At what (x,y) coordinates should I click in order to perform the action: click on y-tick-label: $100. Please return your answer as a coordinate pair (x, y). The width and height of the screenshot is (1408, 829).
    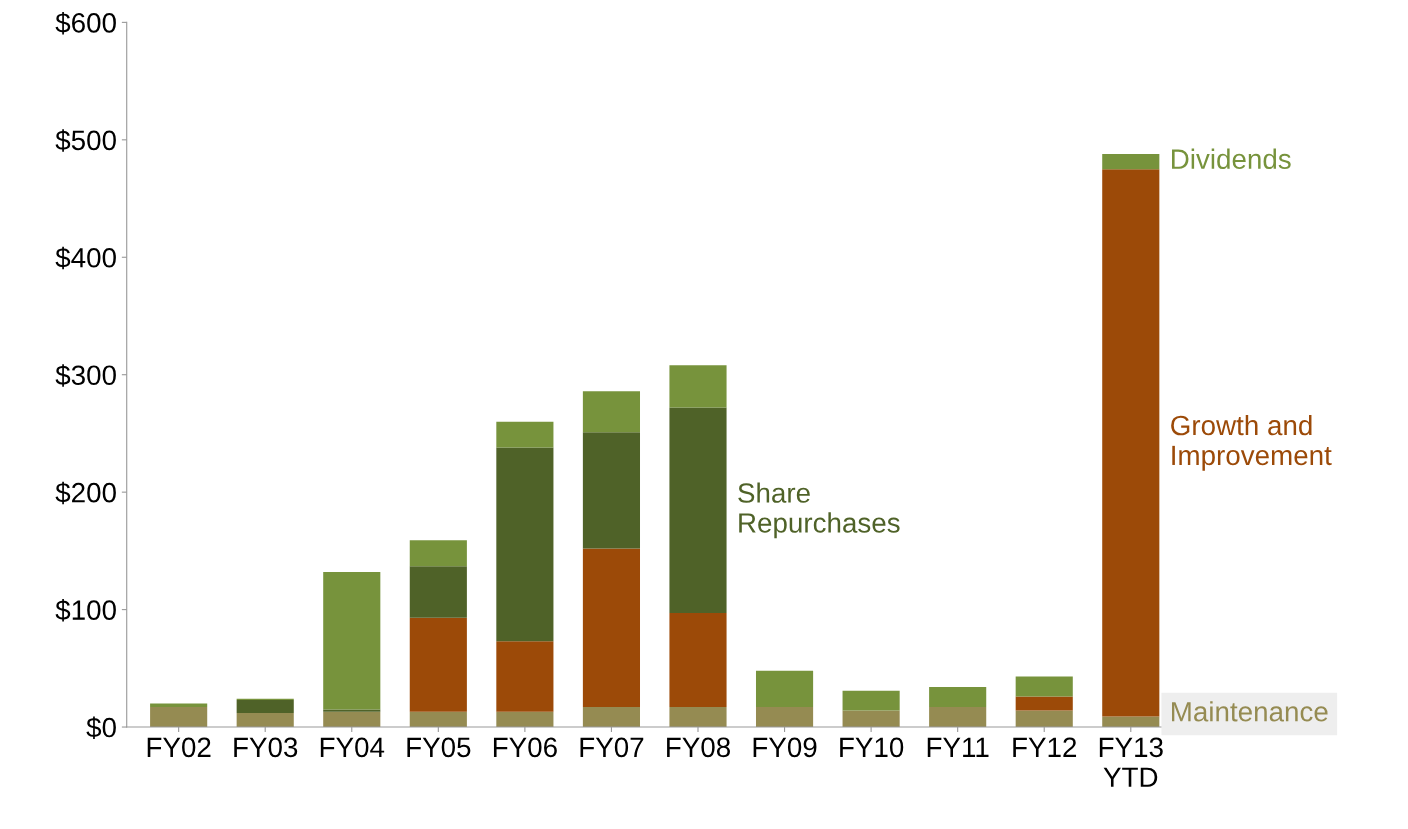
    Looking at the image, I should click on (85, 610).